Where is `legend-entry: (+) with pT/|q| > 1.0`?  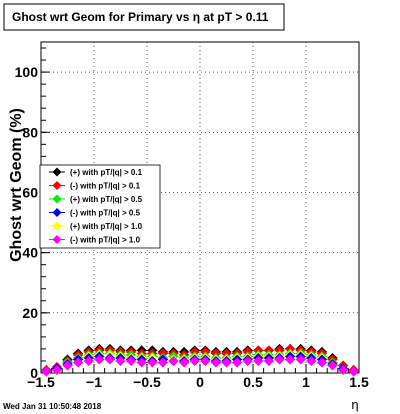 legend-entry: (+) with pT/|q| > 1.0 is located at coordinates (96, 226).